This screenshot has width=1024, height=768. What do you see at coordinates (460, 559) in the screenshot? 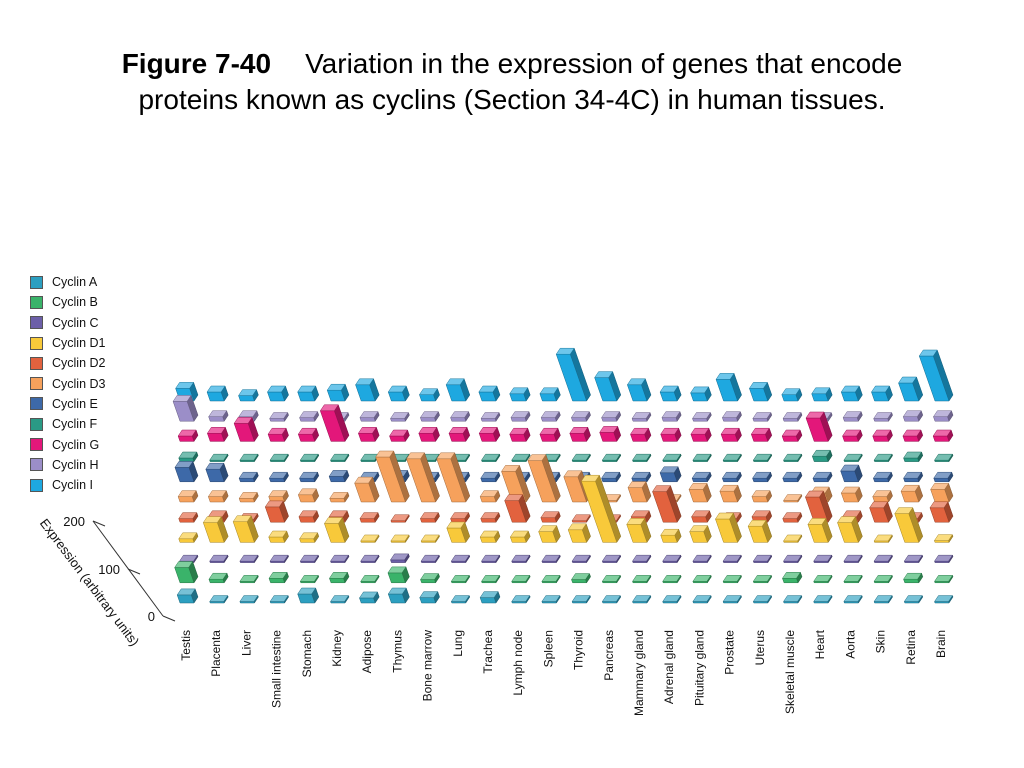
I see `bar-cyclin-c-lung` at bounding box center [460, 559].